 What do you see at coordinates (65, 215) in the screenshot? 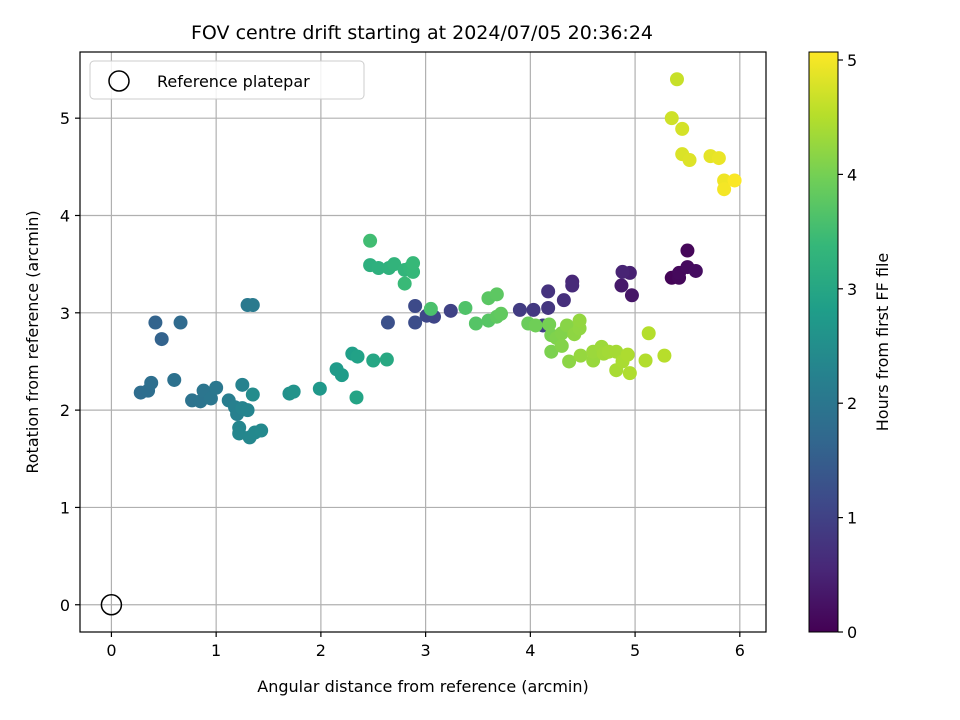
I see `y-tick-label: 4` at bounding box center [65, 215].